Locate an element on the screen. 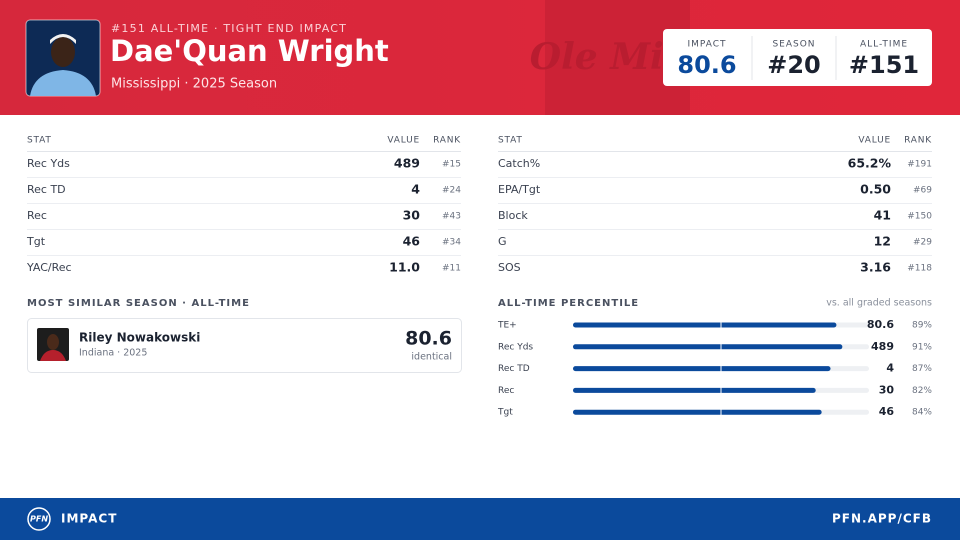  similar-card is located at coordinates (244, 345).